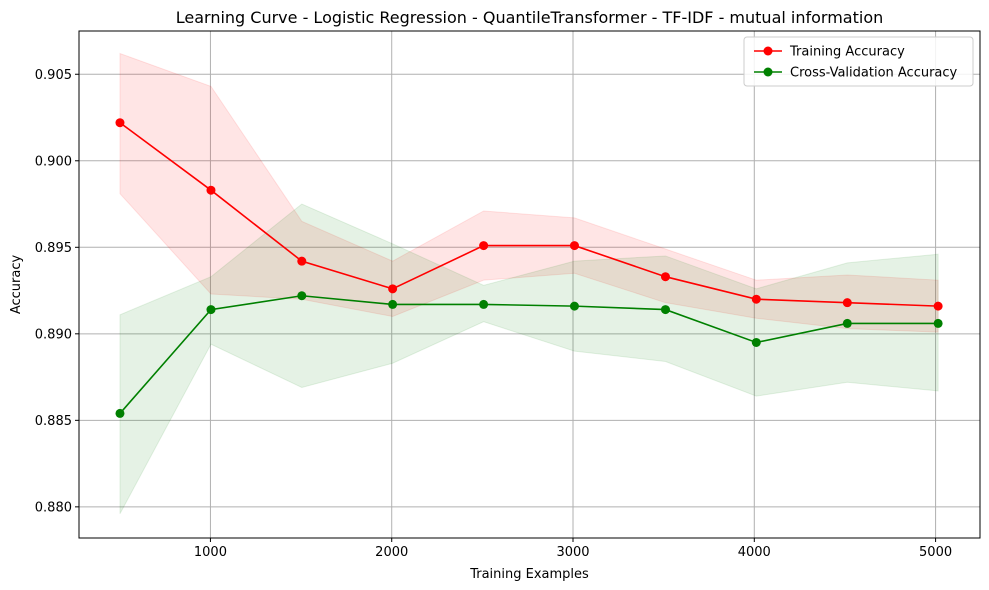 This screenshot has height=590, width=989. I want to click on y-tick-label: 0.890, so click(53, 334).